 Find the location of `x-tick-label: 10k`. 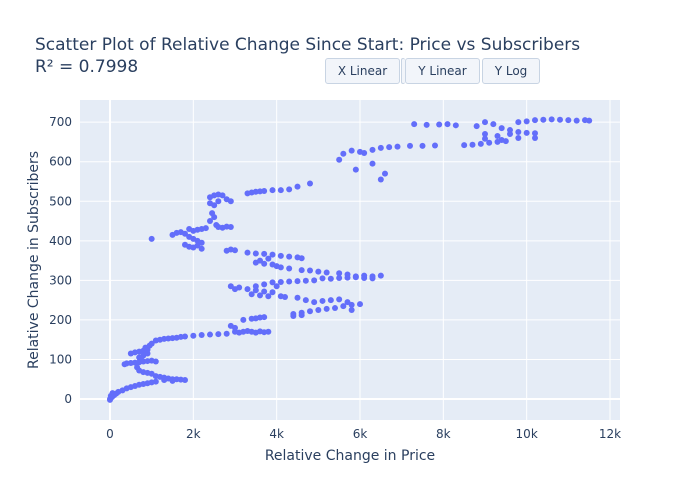

x-tick-label: 10k is located at coordinates (527, 434).